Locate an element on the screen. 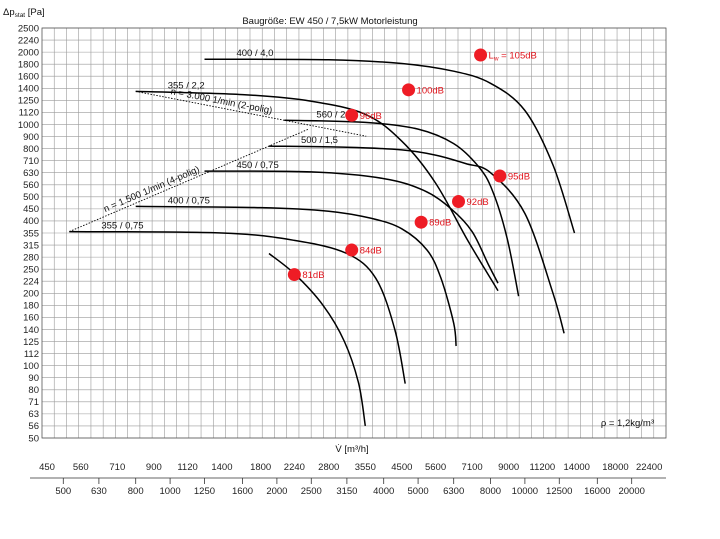 The image size is (720, 539). x-top-tick-label: 2800 is located at coordinates (328, 467).